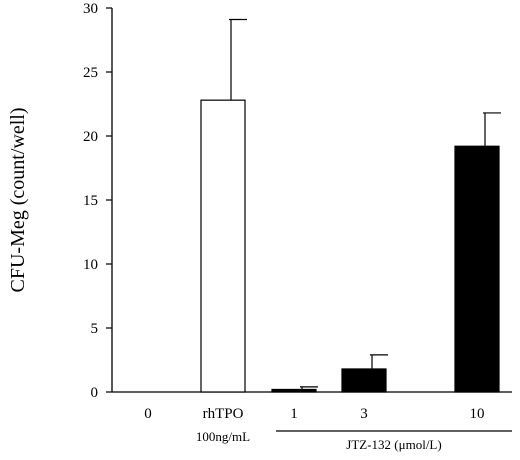 This screenshot has width=520, height=460. What do you see at coordinates (90, 9) in the screenshot?
I see `y-tick-label: 30` at bounding box center [90, 9].